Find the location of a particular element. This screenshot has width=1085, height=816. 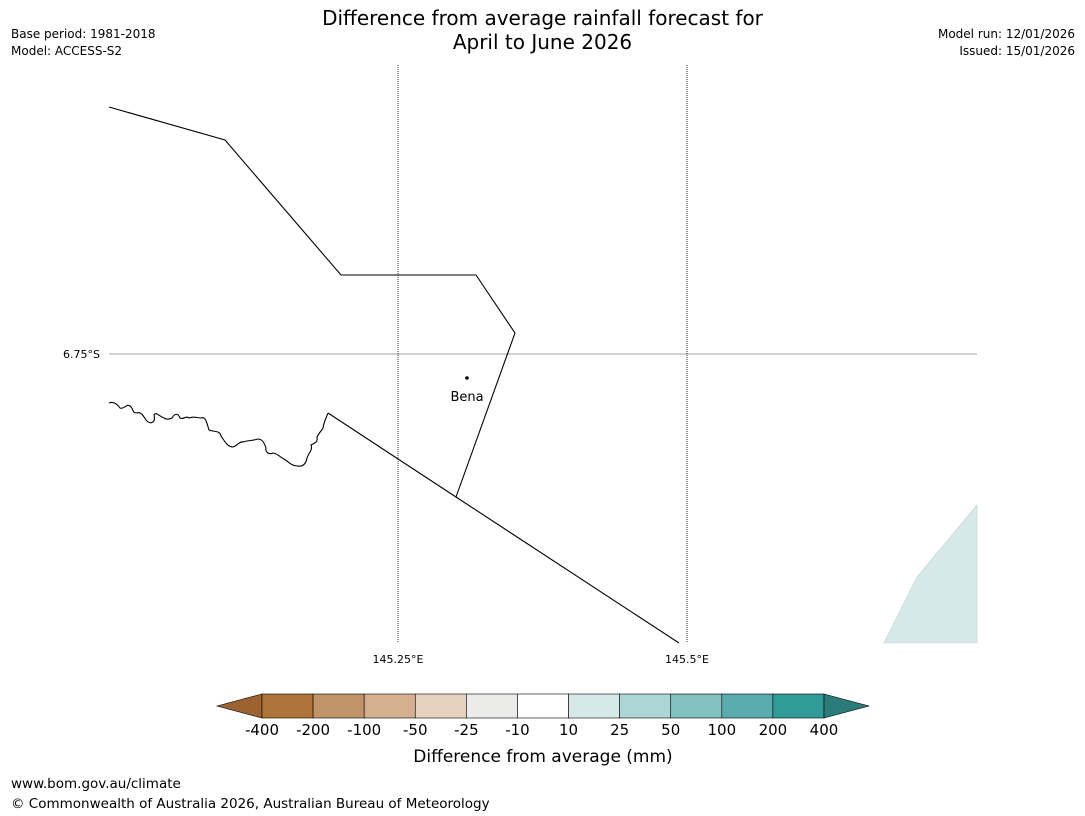

colorbar-extend-high is located at coordinates (847, 706).